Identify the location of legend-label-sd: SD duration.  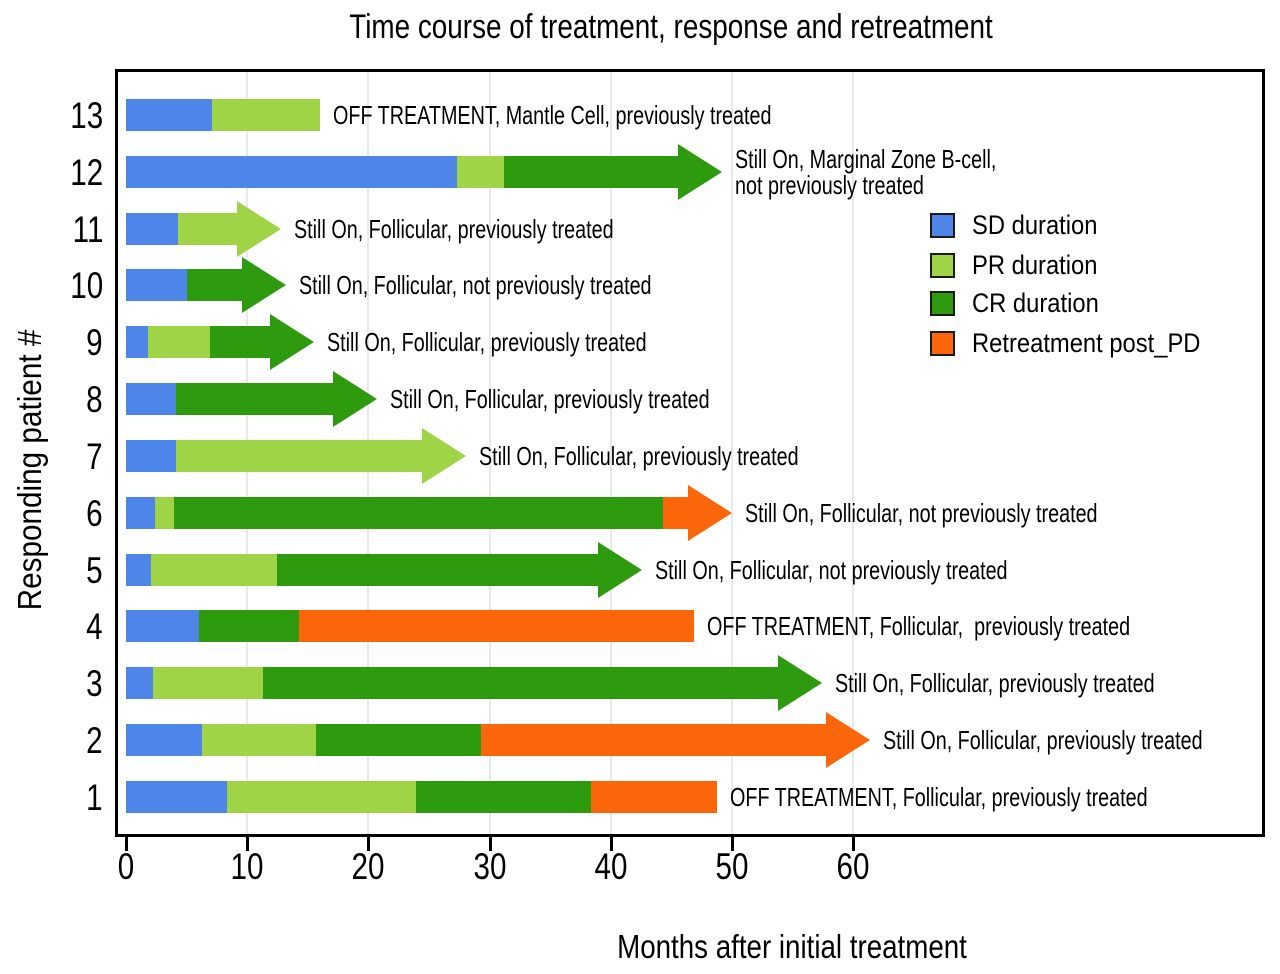
(1035, 224).